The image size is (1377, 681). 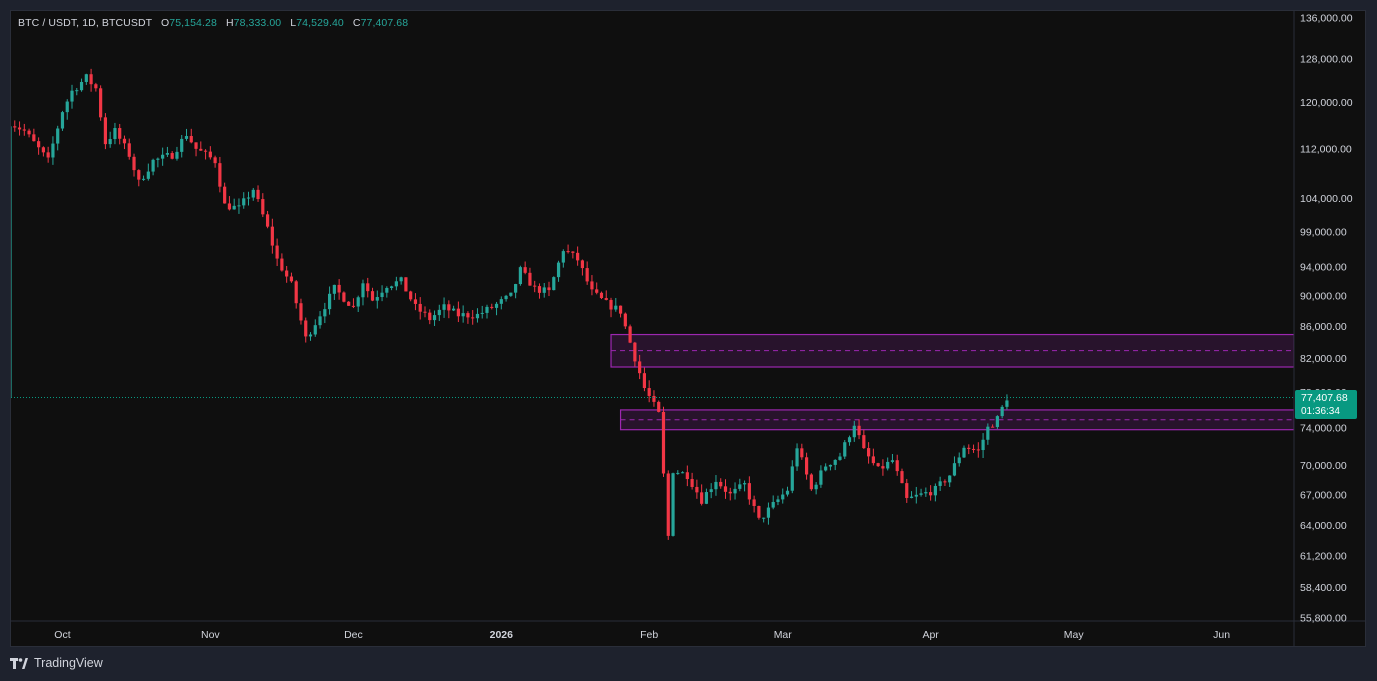 What do you see at coordinates (642, 635) in the screenshot?
I see `time-axis: Oct Nov Dec 2026 Feb Mar Apr May Jun` at bounding box center [642, 635].